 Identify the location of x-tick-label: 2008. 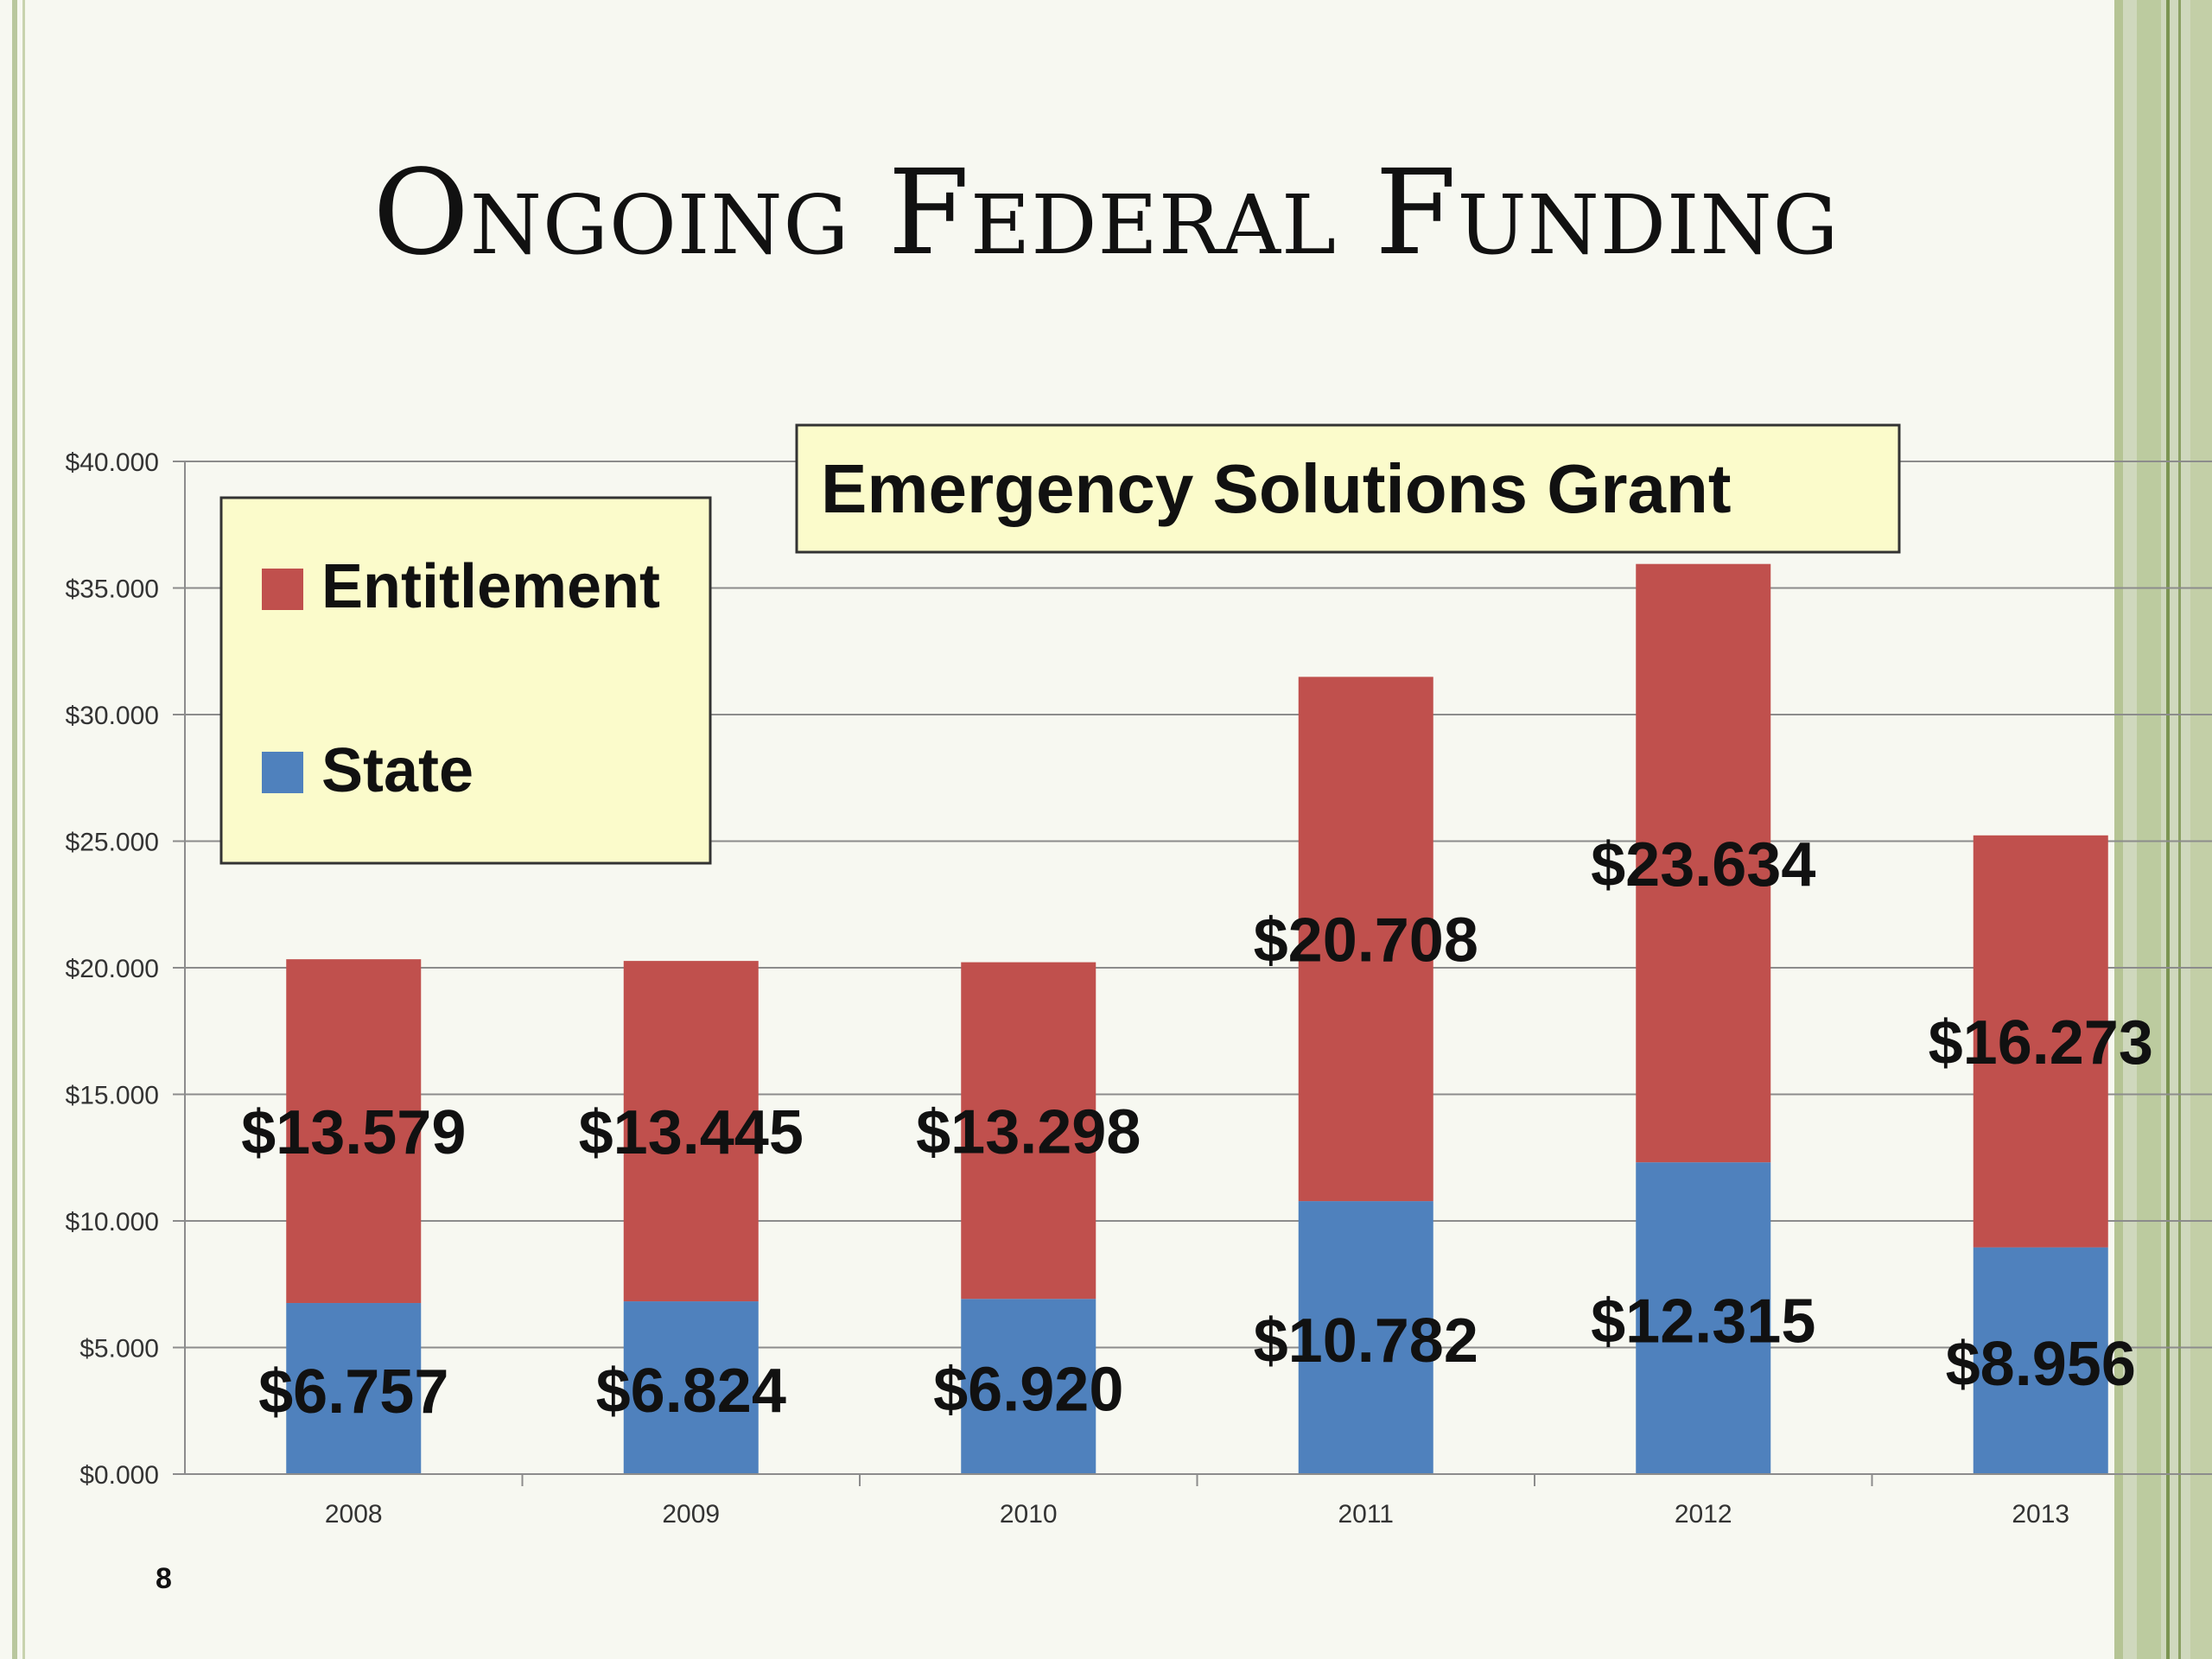
(354, 1514).